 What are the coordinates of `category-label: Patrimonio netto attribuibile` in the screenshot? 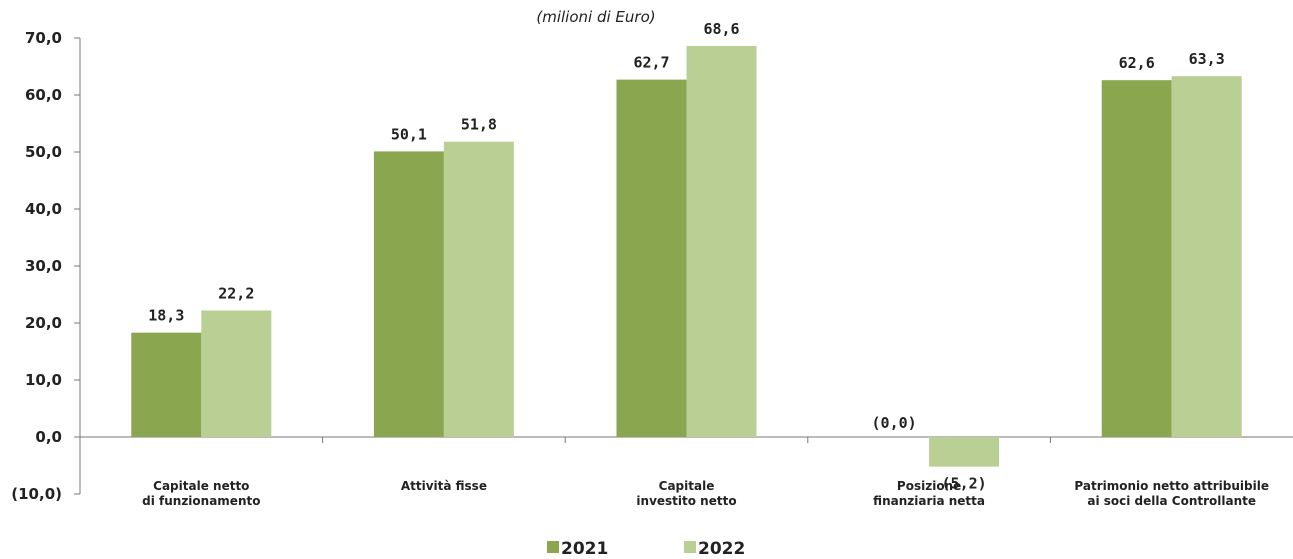 It's located at (1171, 486).